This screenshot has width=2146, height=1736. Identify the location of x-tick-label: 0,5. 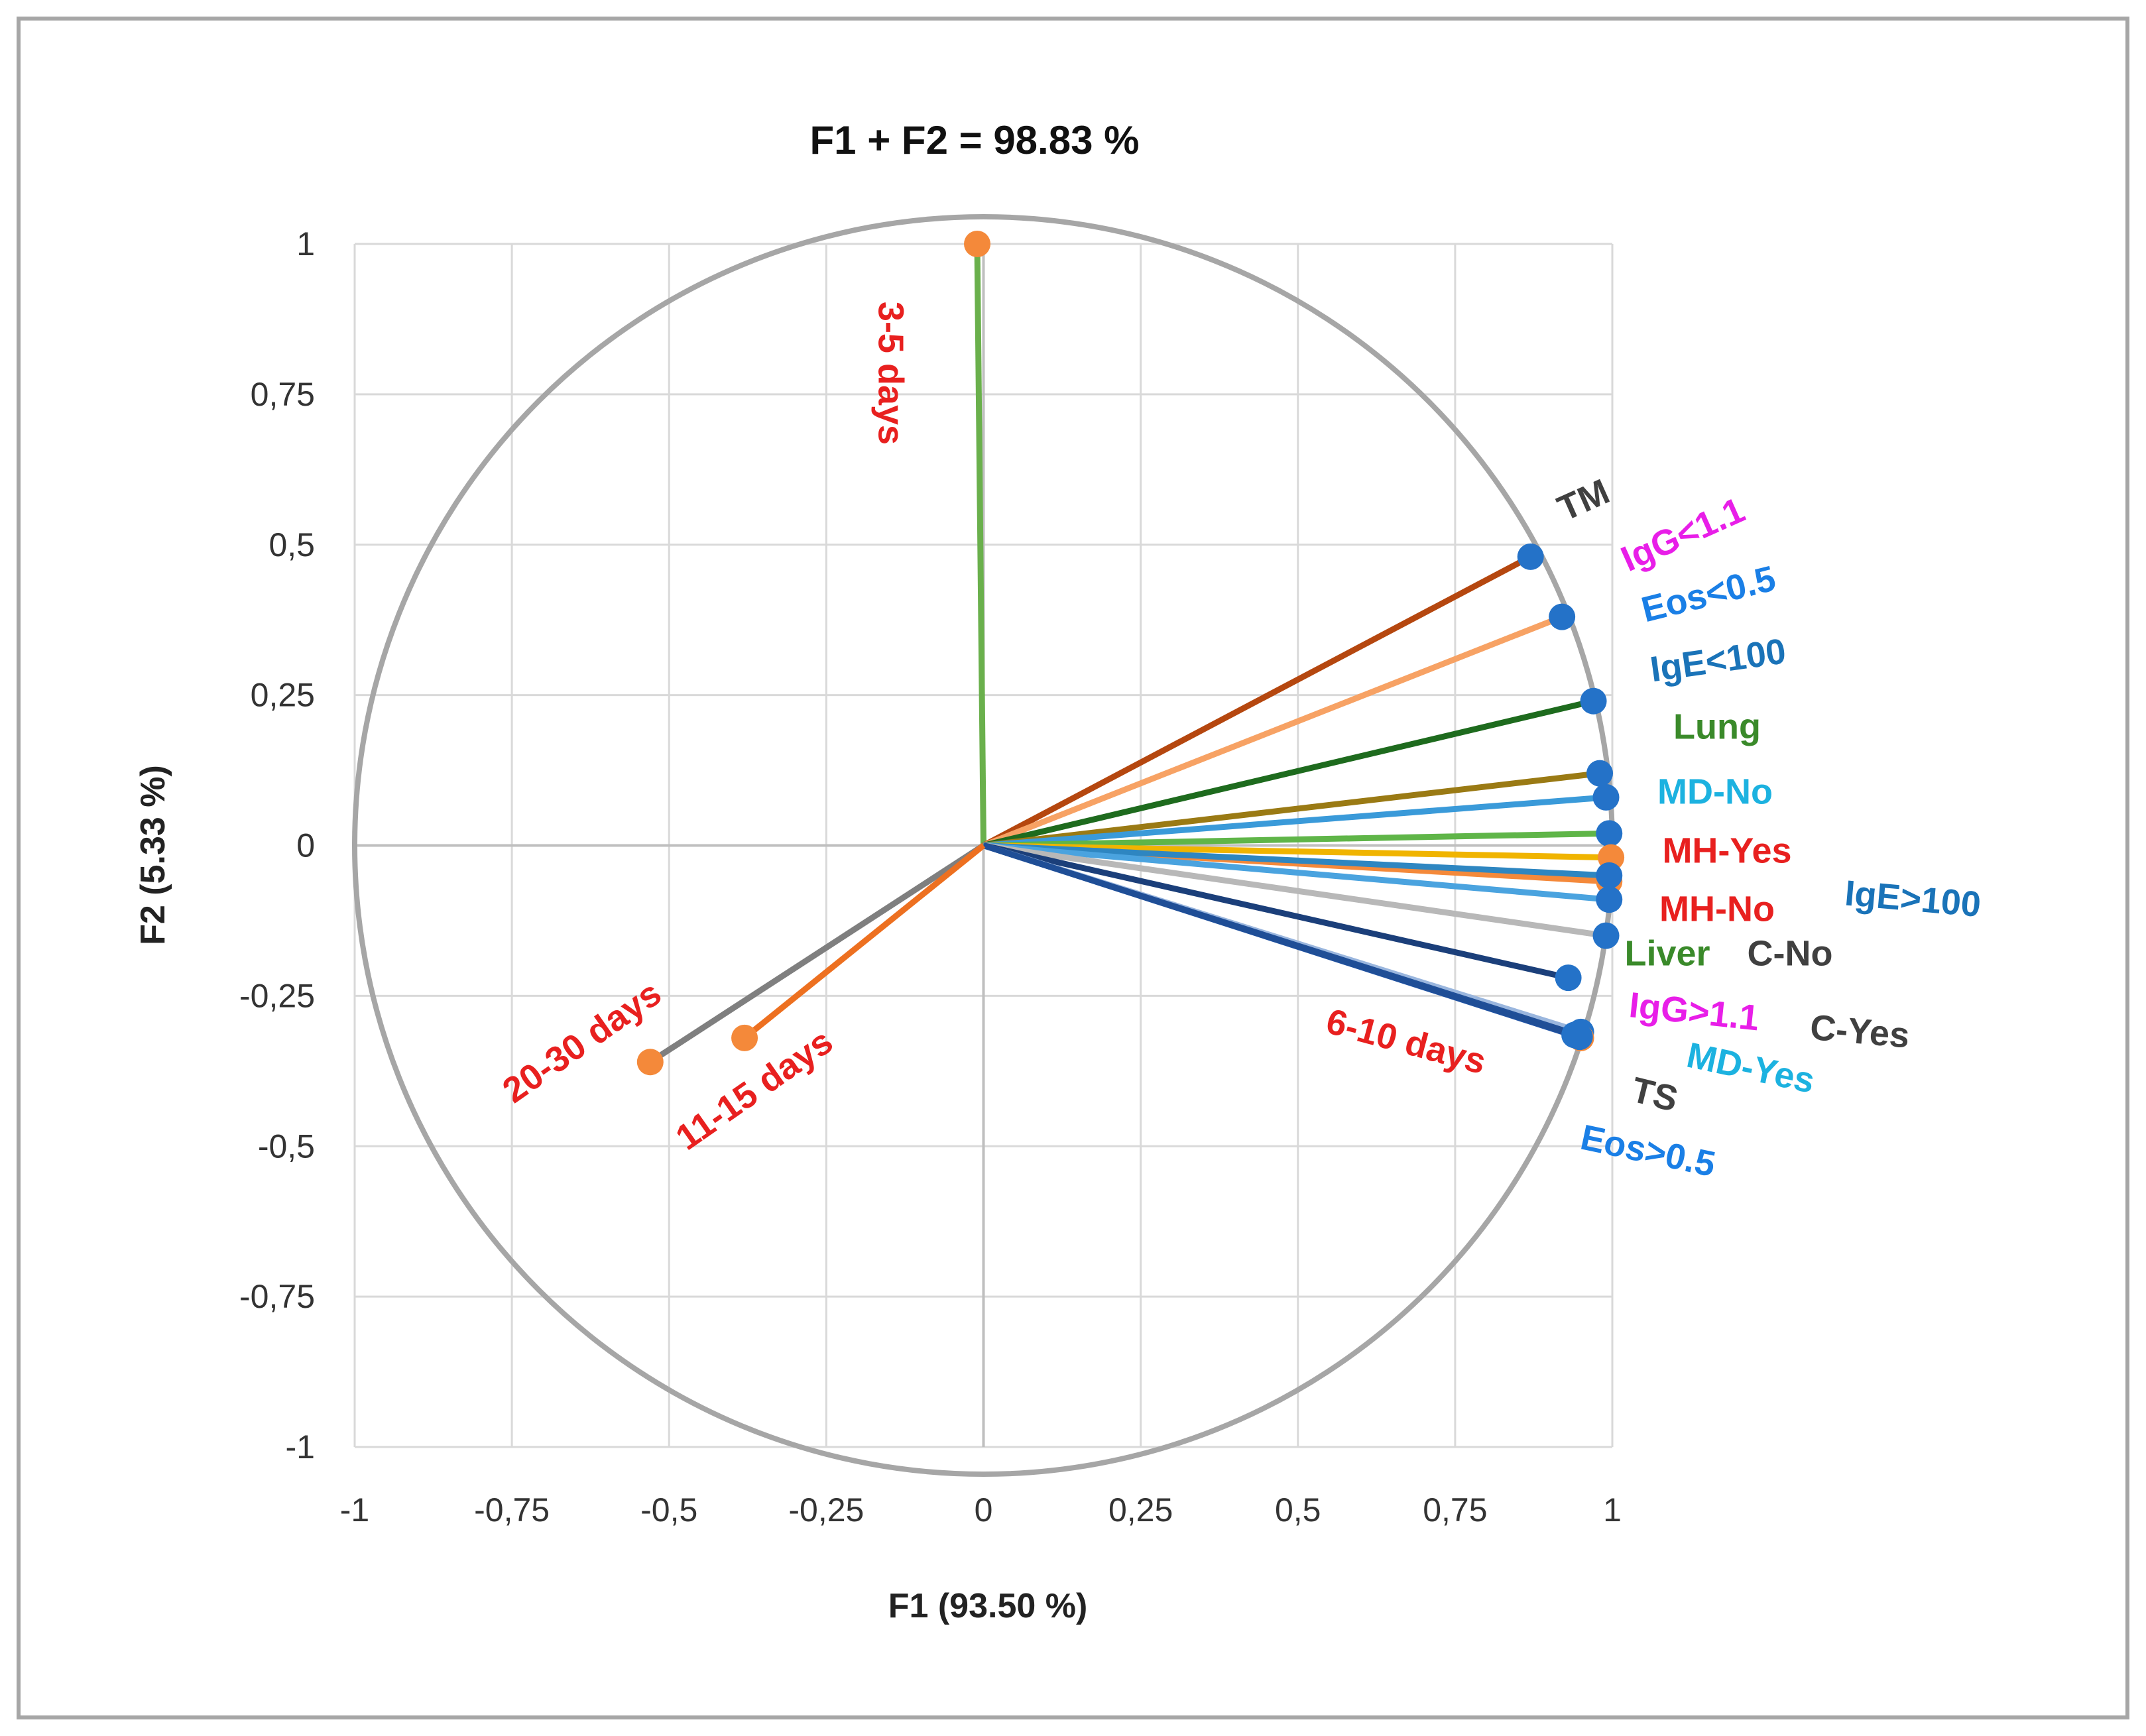
(1298, 1510).